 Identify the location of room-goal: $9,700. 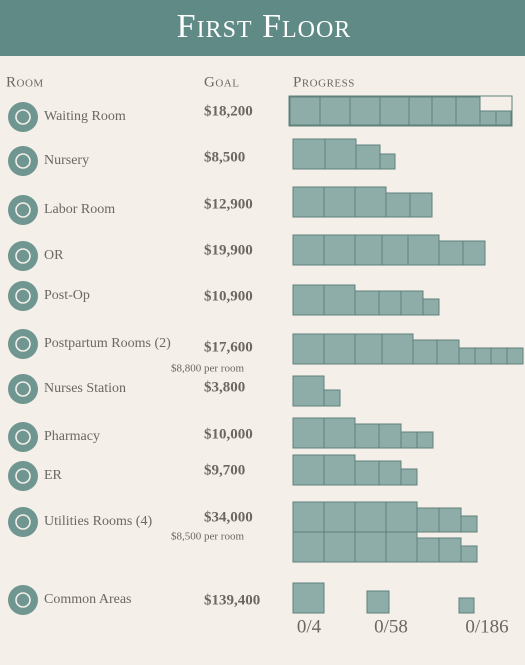
(224, 470).